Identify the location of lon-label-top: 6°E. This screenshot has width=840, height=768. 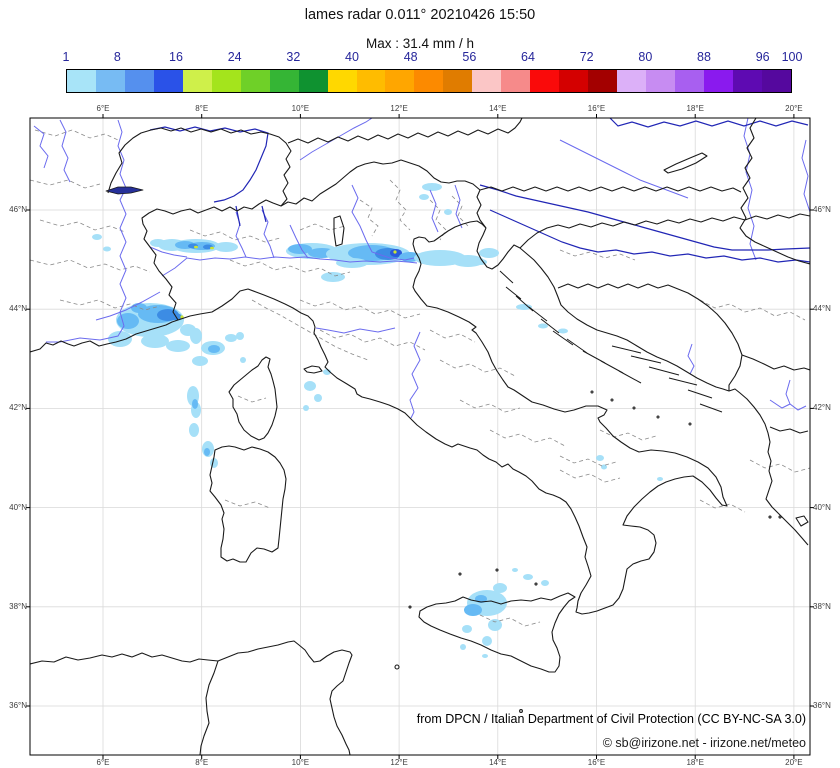
(103, 108).